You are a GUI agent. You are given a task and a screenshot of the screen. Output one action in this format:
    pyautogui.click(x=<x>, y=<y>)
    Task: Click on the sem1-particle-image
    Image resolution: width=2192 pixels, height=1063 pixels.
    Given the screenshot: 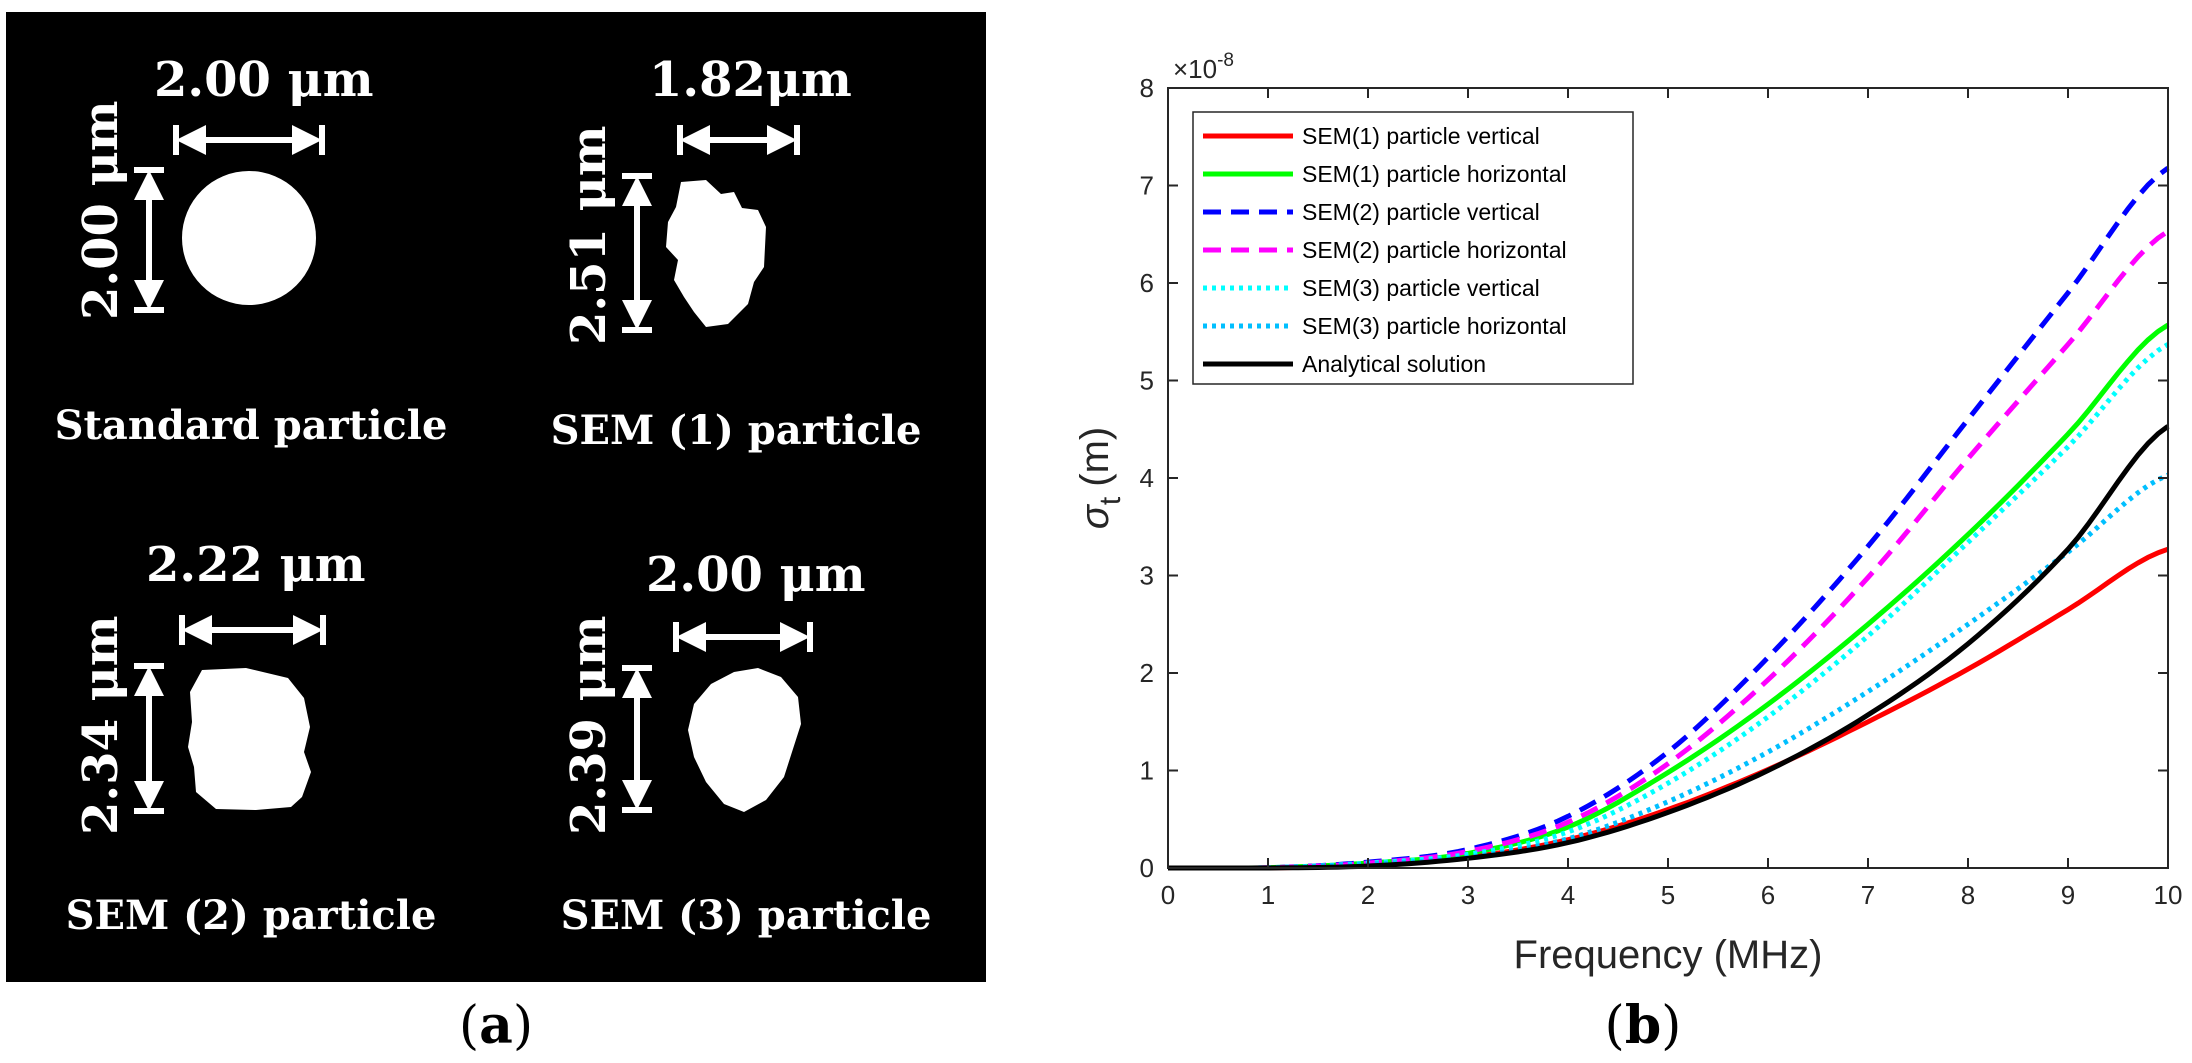 What is the action you would take?
    pyautogui.click(x=711, y=229)
    